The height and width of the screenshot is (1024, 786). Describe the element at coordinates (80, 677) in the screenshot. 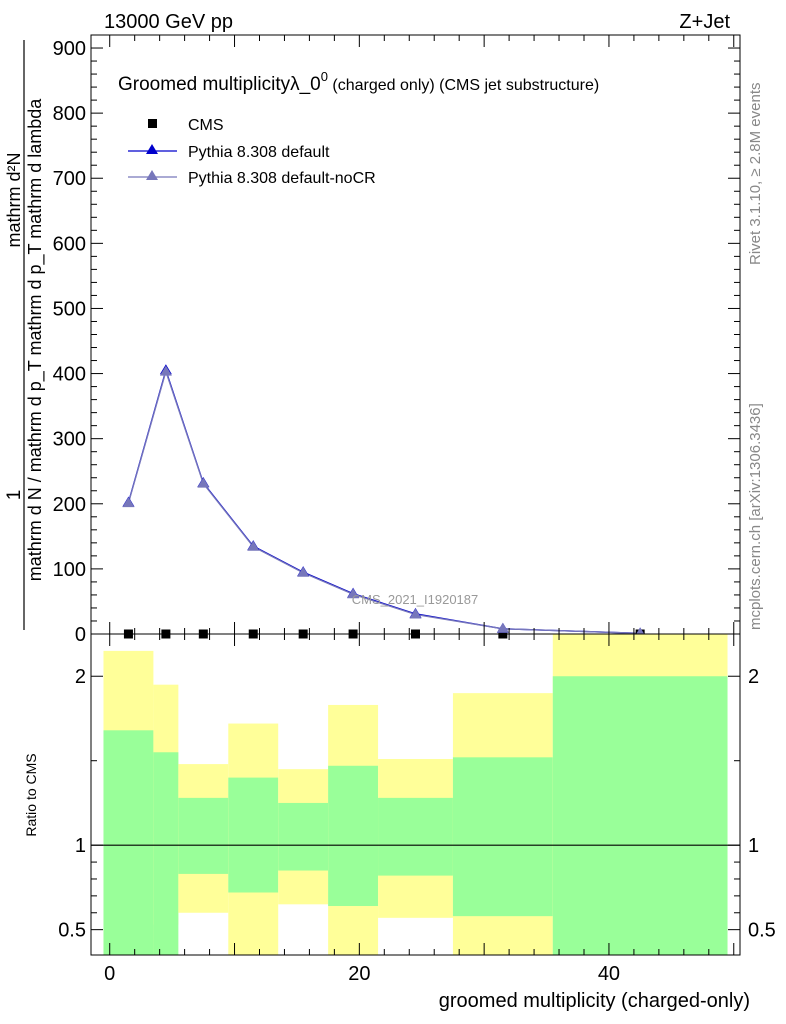

I see `ratio-ytick-label: 2` at that location.